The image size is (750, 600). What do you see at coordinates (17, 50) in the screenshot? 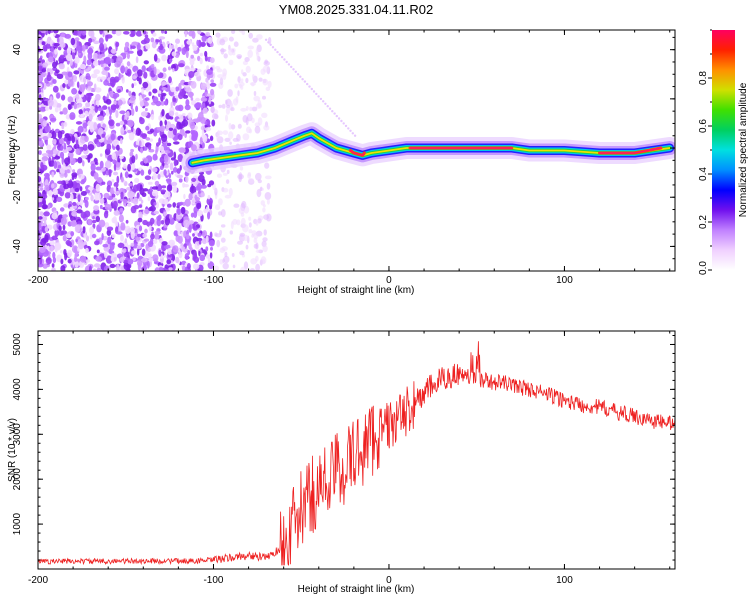
I see `y-tick-label: 40` at bounding box center [17, 50].